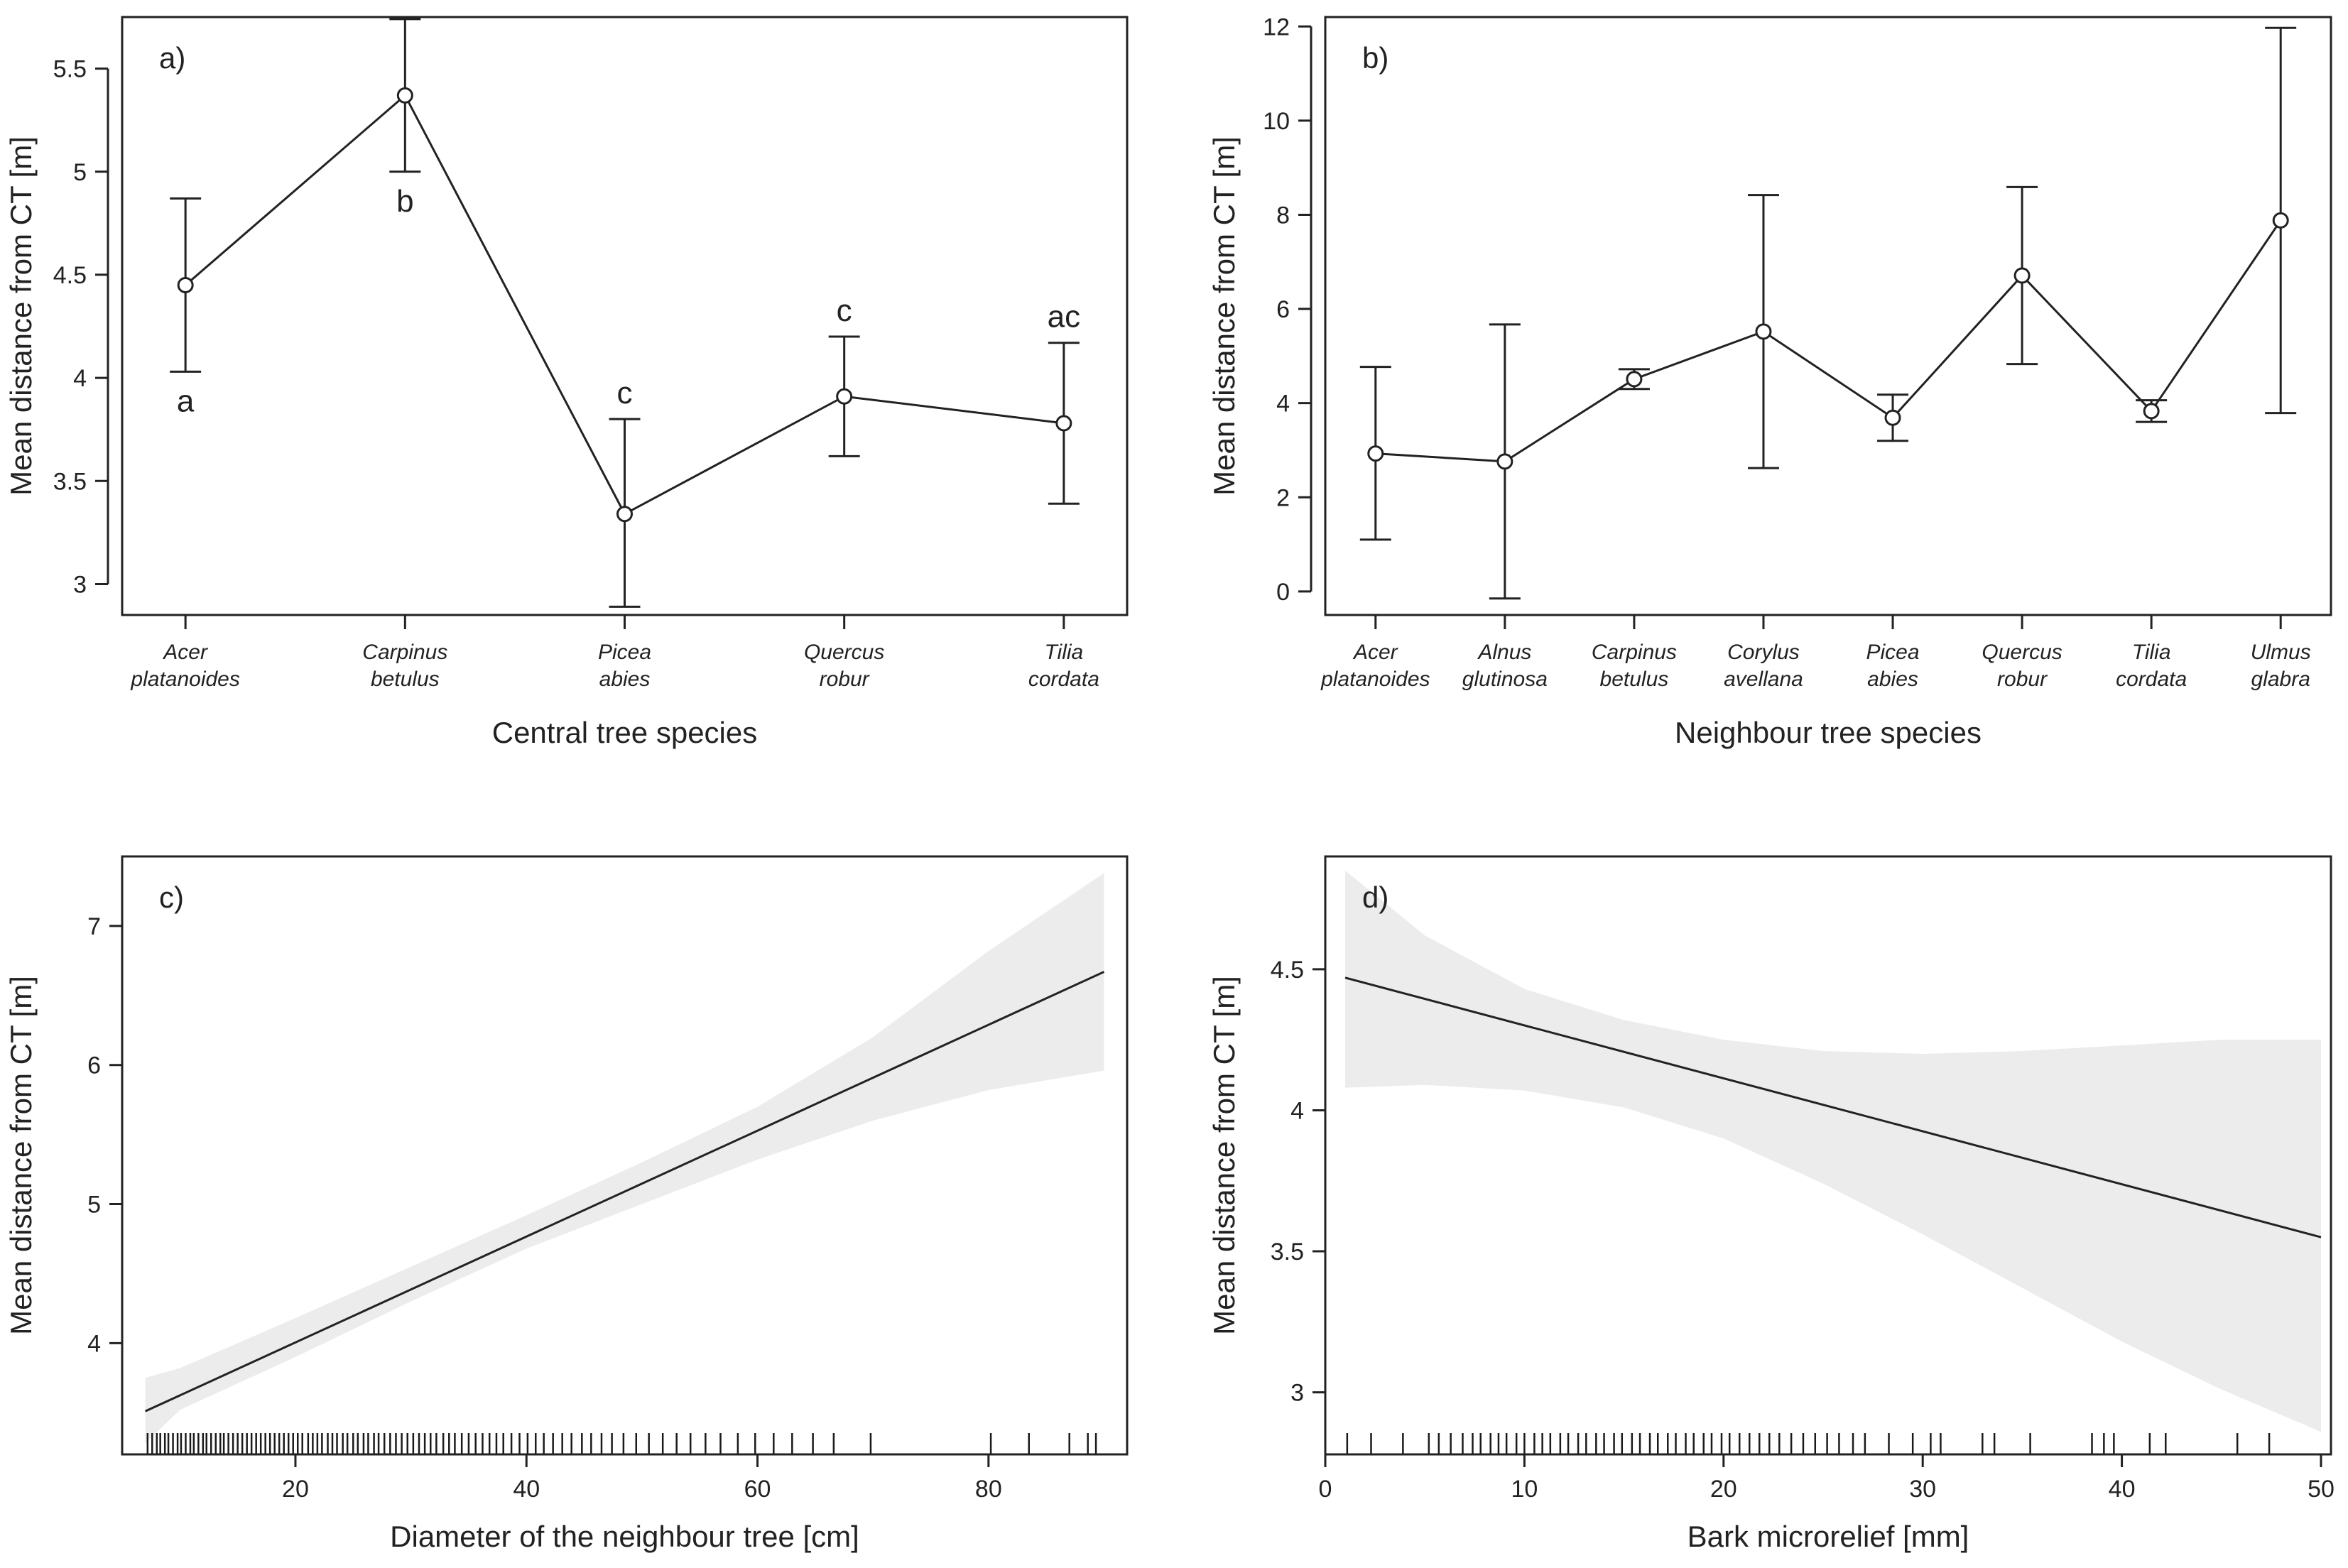 Image resolution: width=2348 pixels, height=1568 pixels. I want to click on x-category-label-species: glabra, so click(2280, 680).